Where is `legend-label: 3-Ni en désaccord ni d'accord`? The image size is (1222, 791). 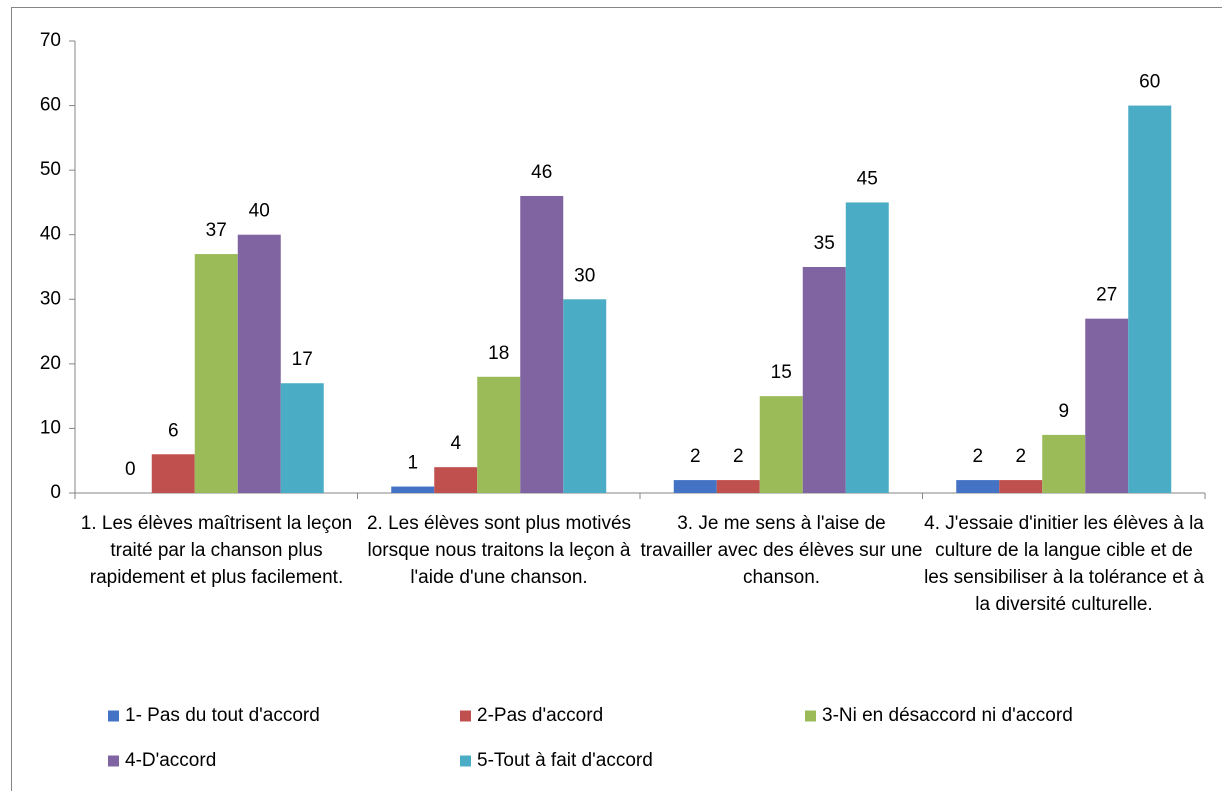 legend-label: 3-Ni en désaccord ni d'accord is located at coordinates (947, 715).